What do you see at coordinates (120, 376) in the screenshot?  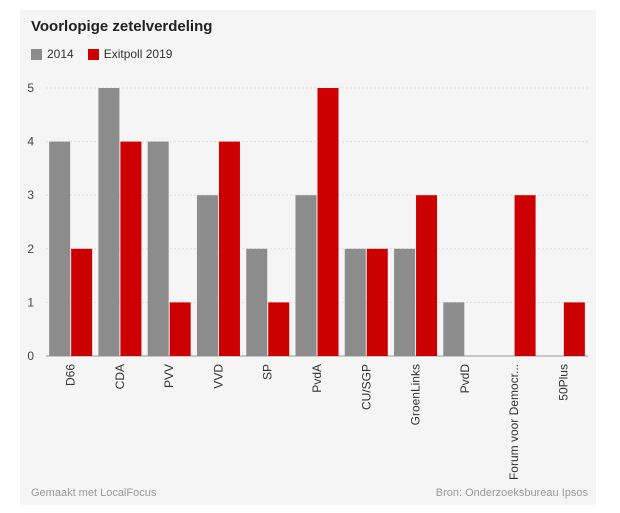 I see `x-tick-label-cda: CDA` at bounding box center [120, 376].